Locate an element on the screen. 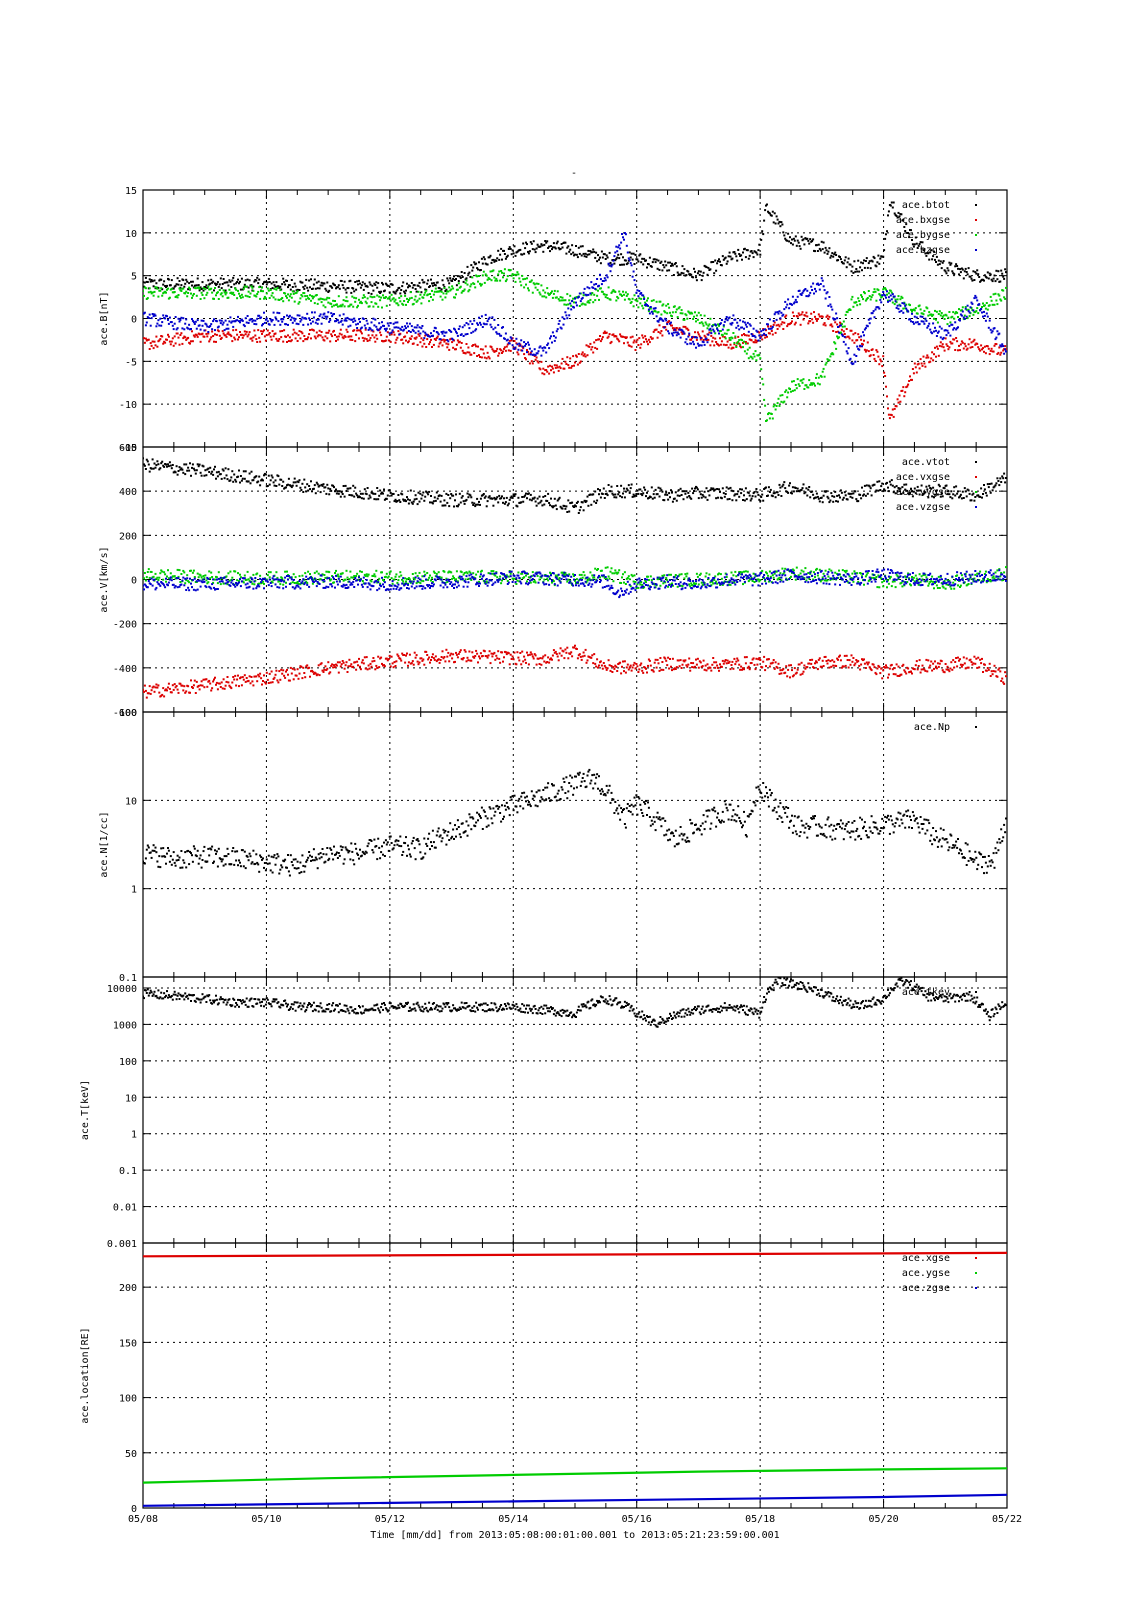 The image size is (1131, 1600). y-tick-label: 600 is located at coordinates (128, 448).